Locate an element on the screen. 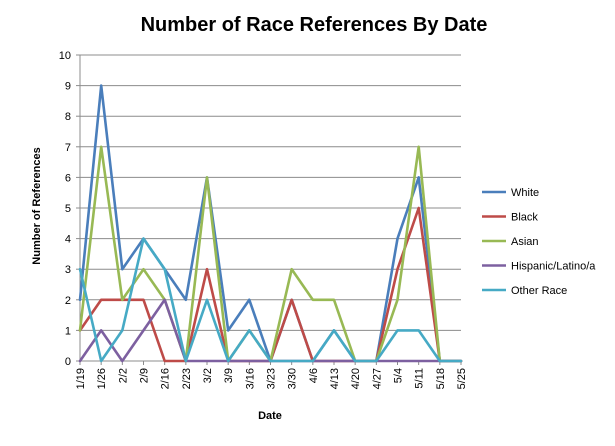  legend-label-asian: Asian is located at coordinates (525, 242).